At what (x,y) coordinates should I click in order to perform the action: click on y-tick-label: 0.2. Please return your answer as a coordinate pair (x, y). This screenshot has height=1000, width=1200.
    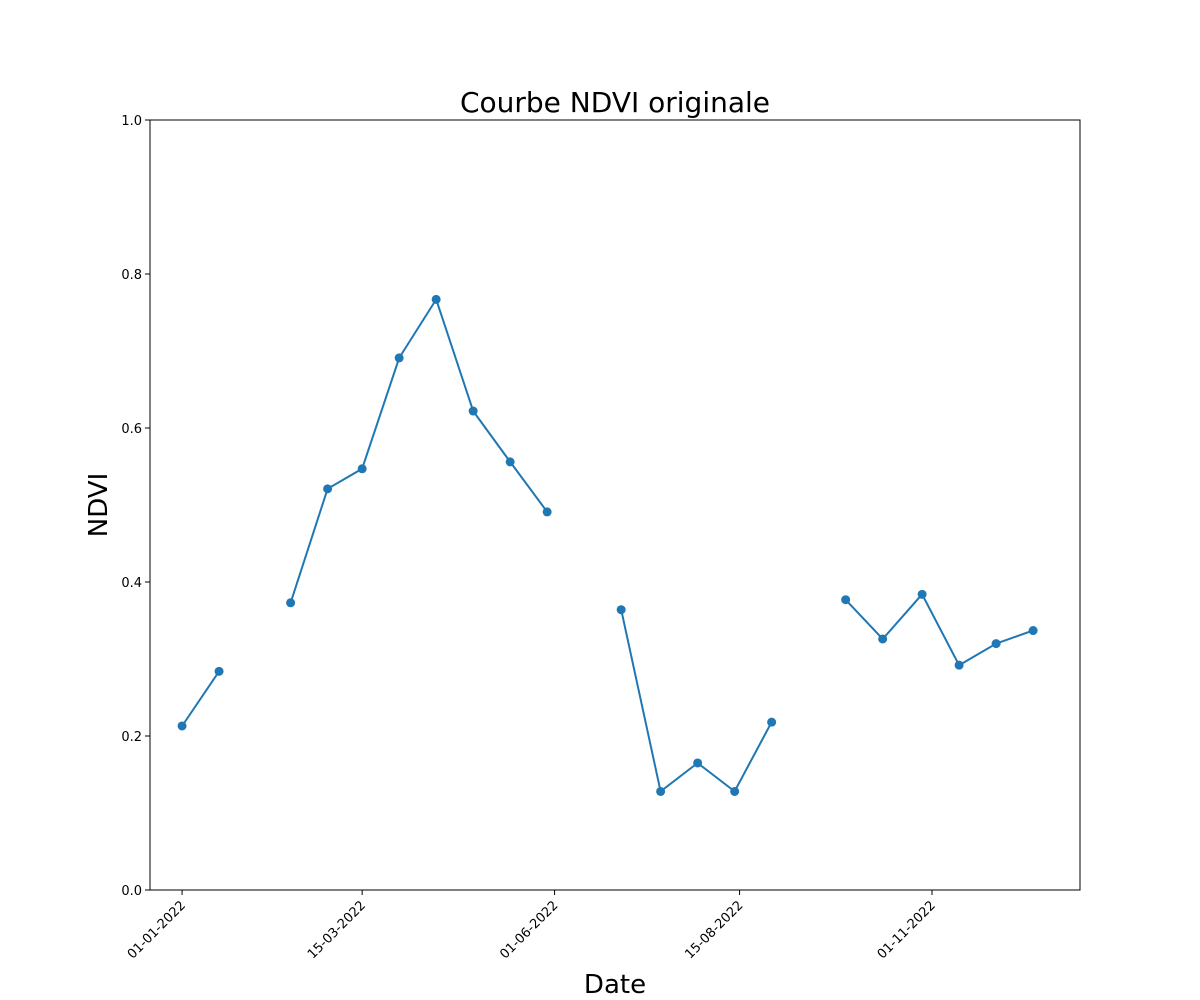
    Looking at the image, I should click on (131, 737).